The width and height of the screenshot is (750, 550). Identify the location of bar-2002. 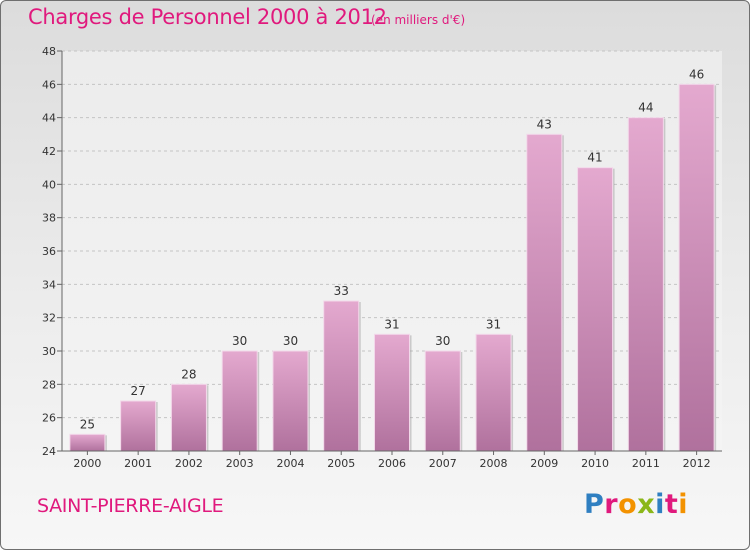
(188, 417).